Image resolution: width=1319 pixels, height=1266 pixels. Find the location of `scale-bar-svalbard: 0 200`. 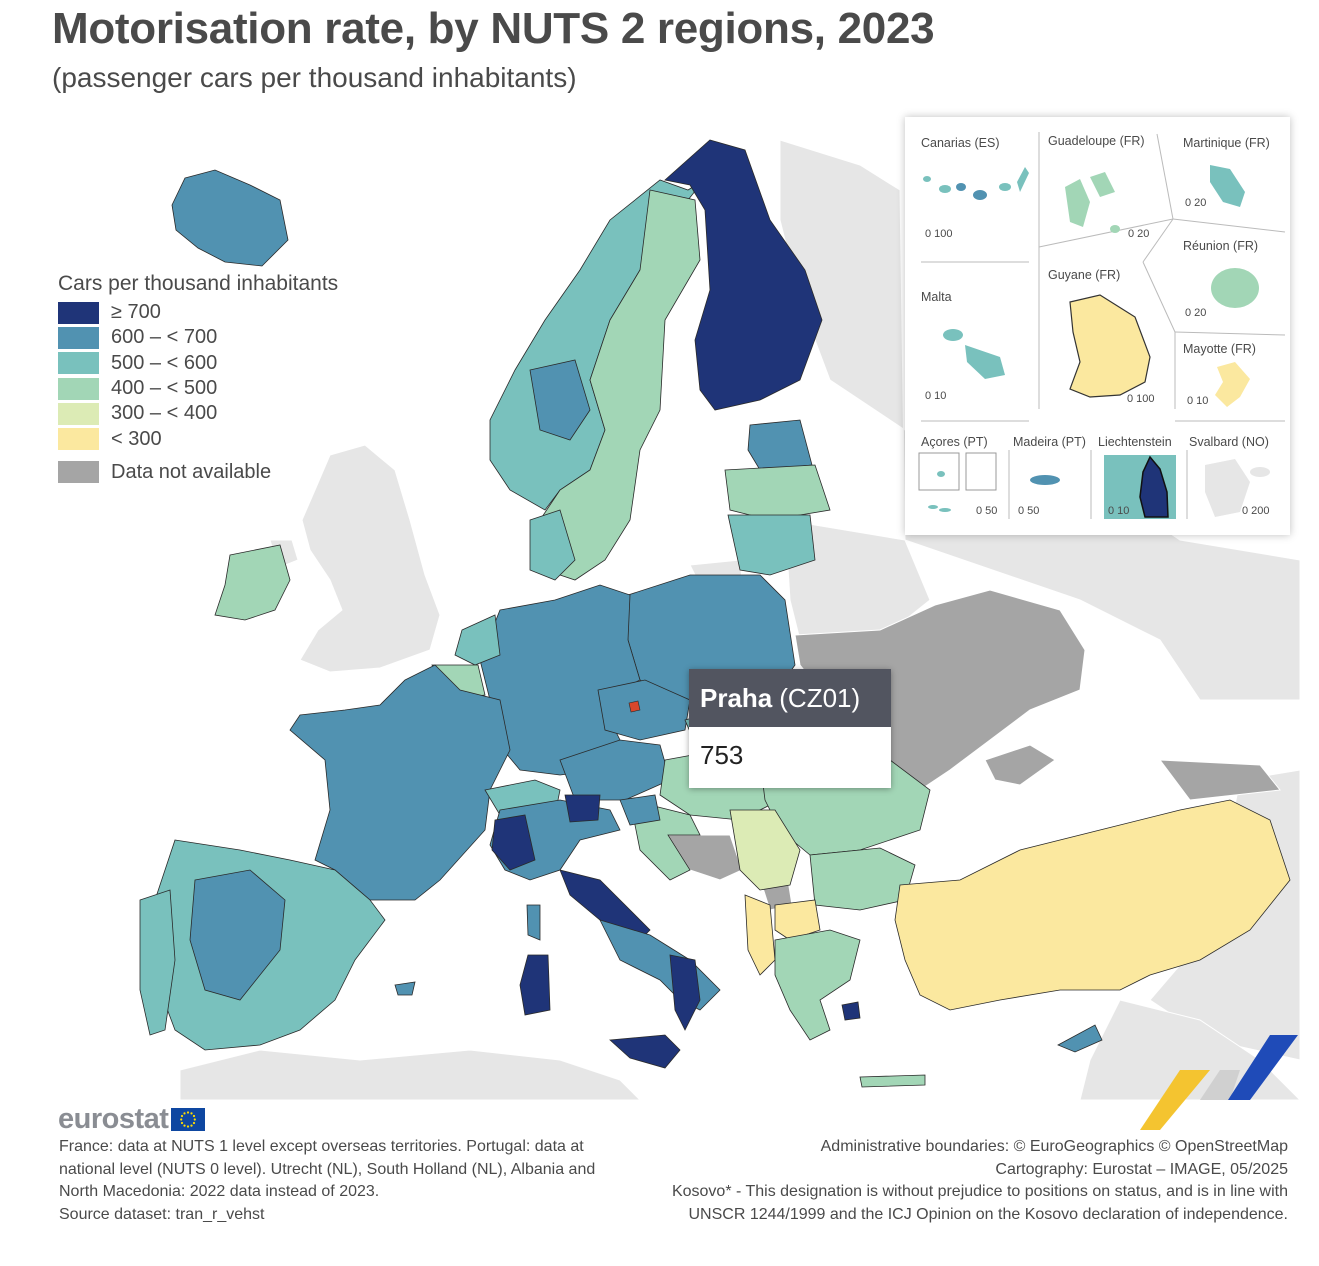

scale-bar-svalbard: 0 200 is located at coordinates (1256, 511).